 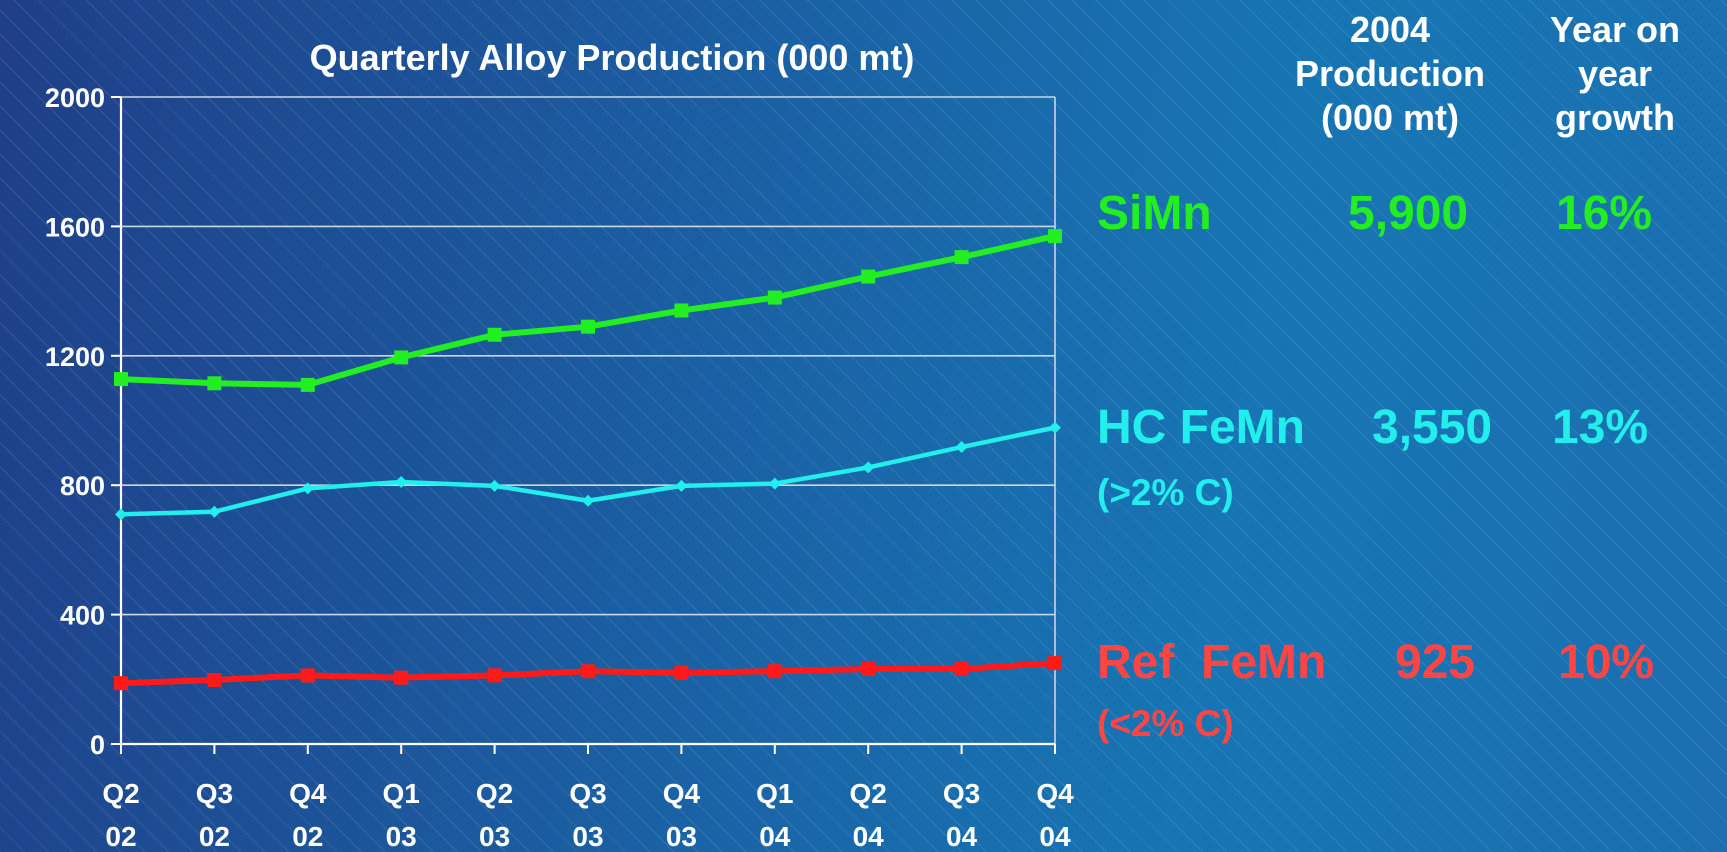 I want to click on x-tick-label-year-8: 04, so click(x=869, y=836).